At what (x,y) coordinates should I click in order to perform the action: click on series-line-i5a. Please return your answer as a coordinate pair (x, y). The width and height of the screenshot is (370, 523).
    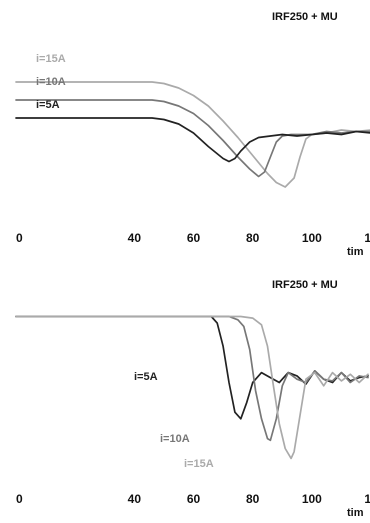
    Looking at the image, I should click on (192, 140).